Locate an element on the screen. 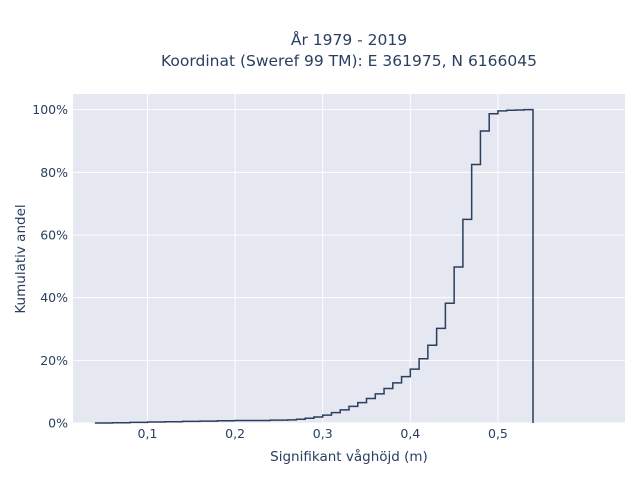  y-tick-label: 60% is located at coordinates (54, 235).